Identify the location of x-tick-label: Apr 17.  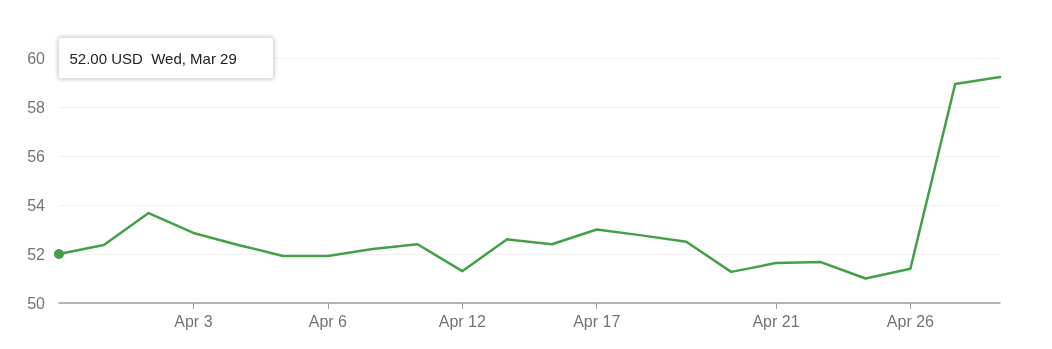
(597, 321).